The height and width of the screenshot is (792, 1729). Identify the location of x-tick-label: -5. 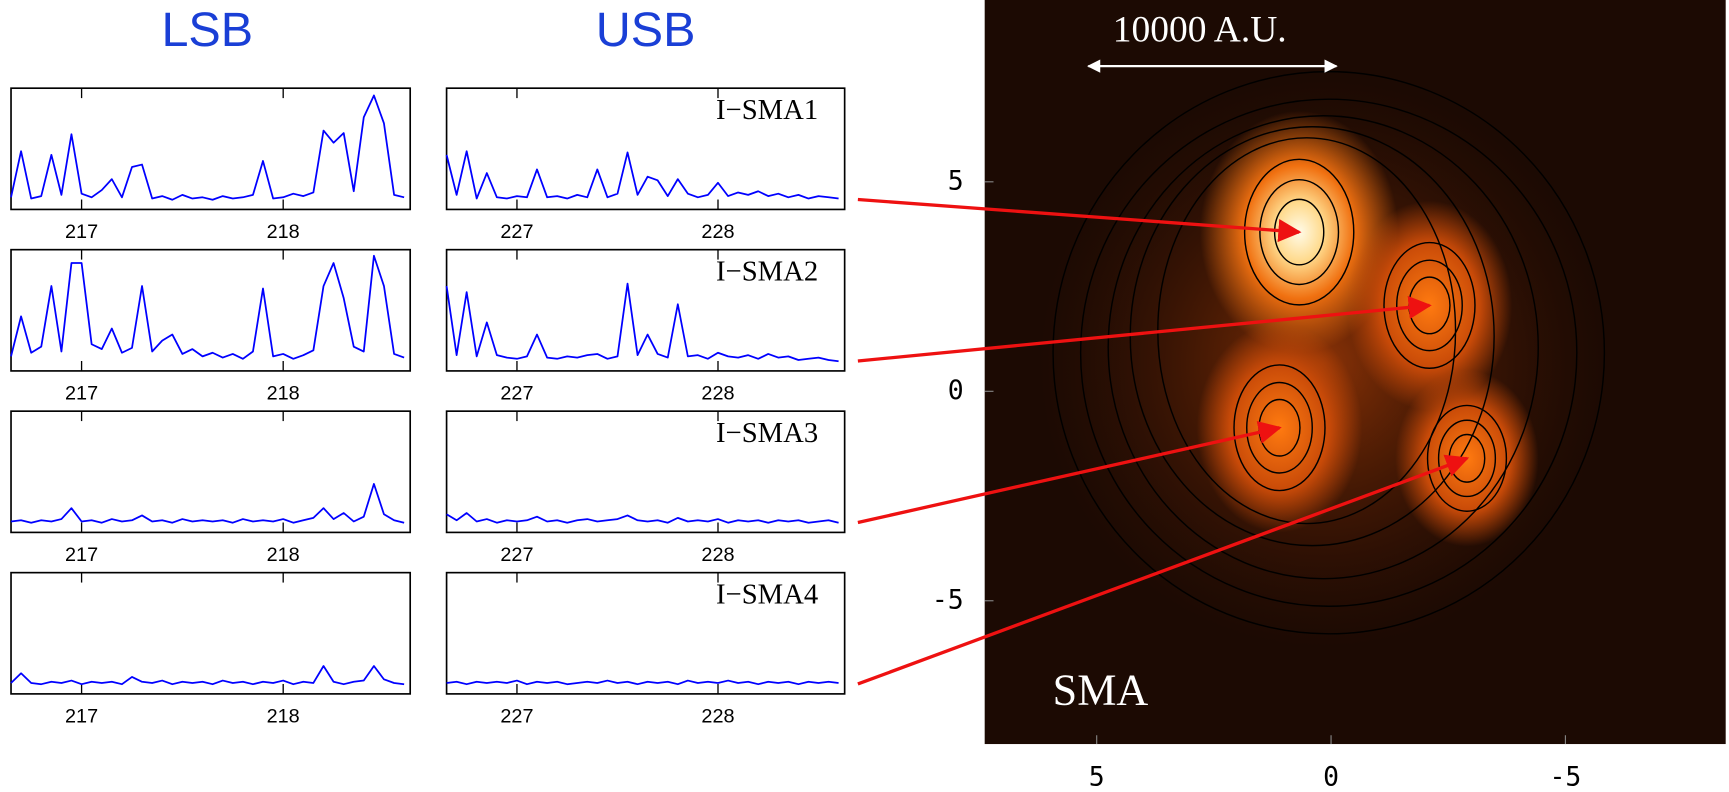
(1565, 777).